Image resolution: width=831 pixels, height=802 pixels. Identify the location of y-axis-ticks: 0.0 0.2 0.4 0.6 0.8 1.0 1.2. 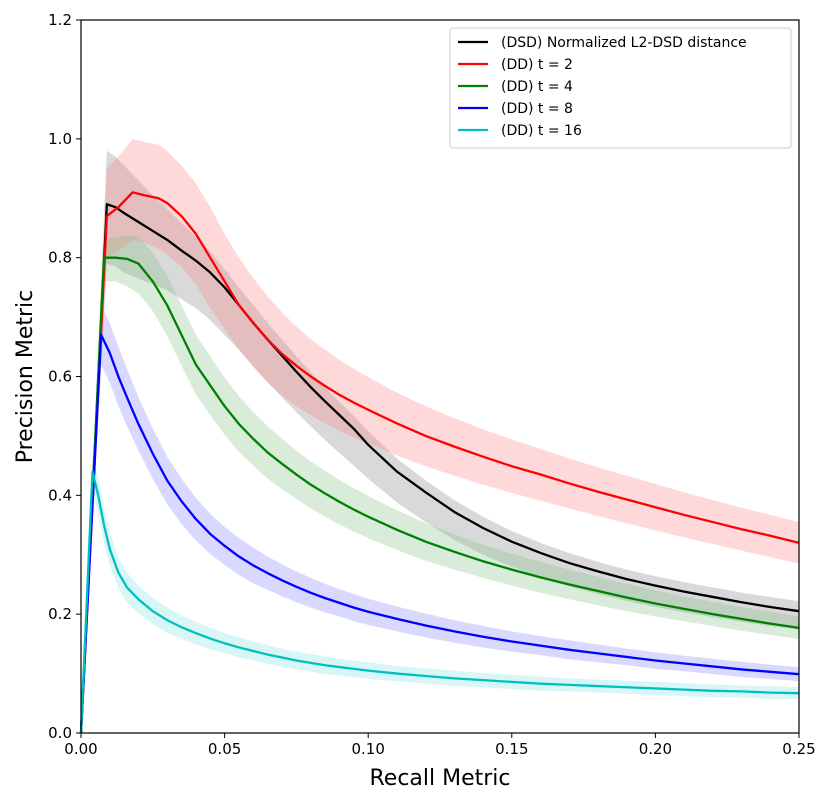
(64, 376).